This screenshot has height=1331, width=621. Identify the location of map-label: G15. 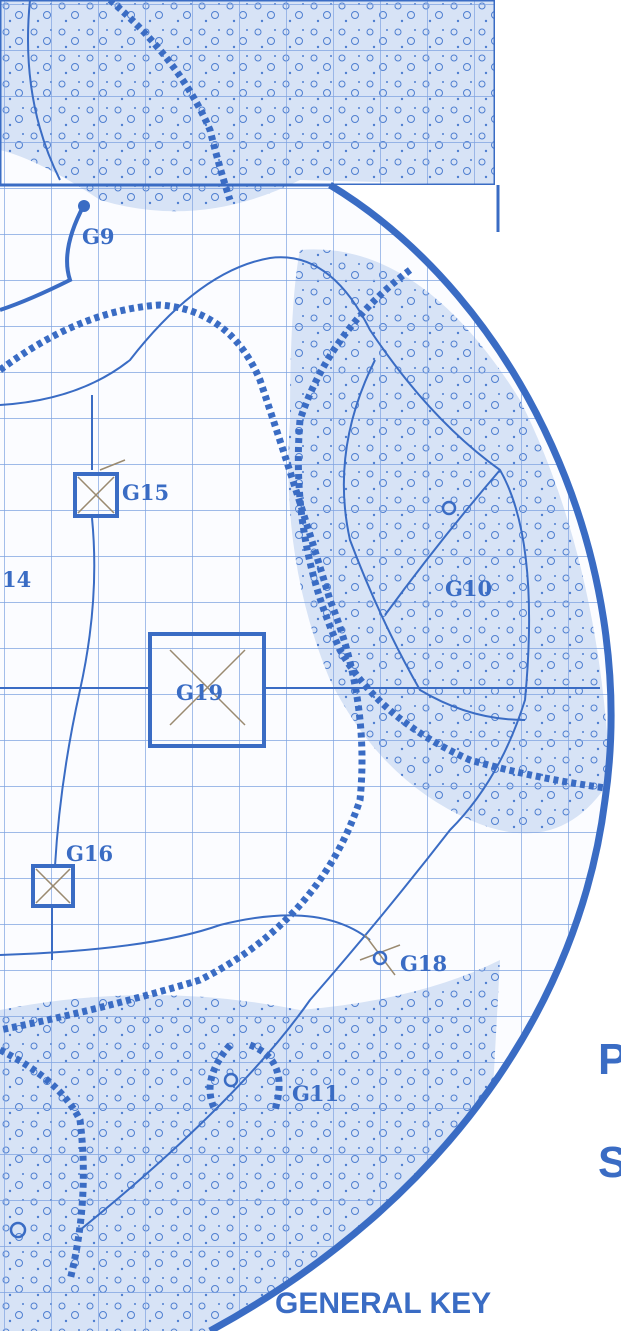
(145, 492).